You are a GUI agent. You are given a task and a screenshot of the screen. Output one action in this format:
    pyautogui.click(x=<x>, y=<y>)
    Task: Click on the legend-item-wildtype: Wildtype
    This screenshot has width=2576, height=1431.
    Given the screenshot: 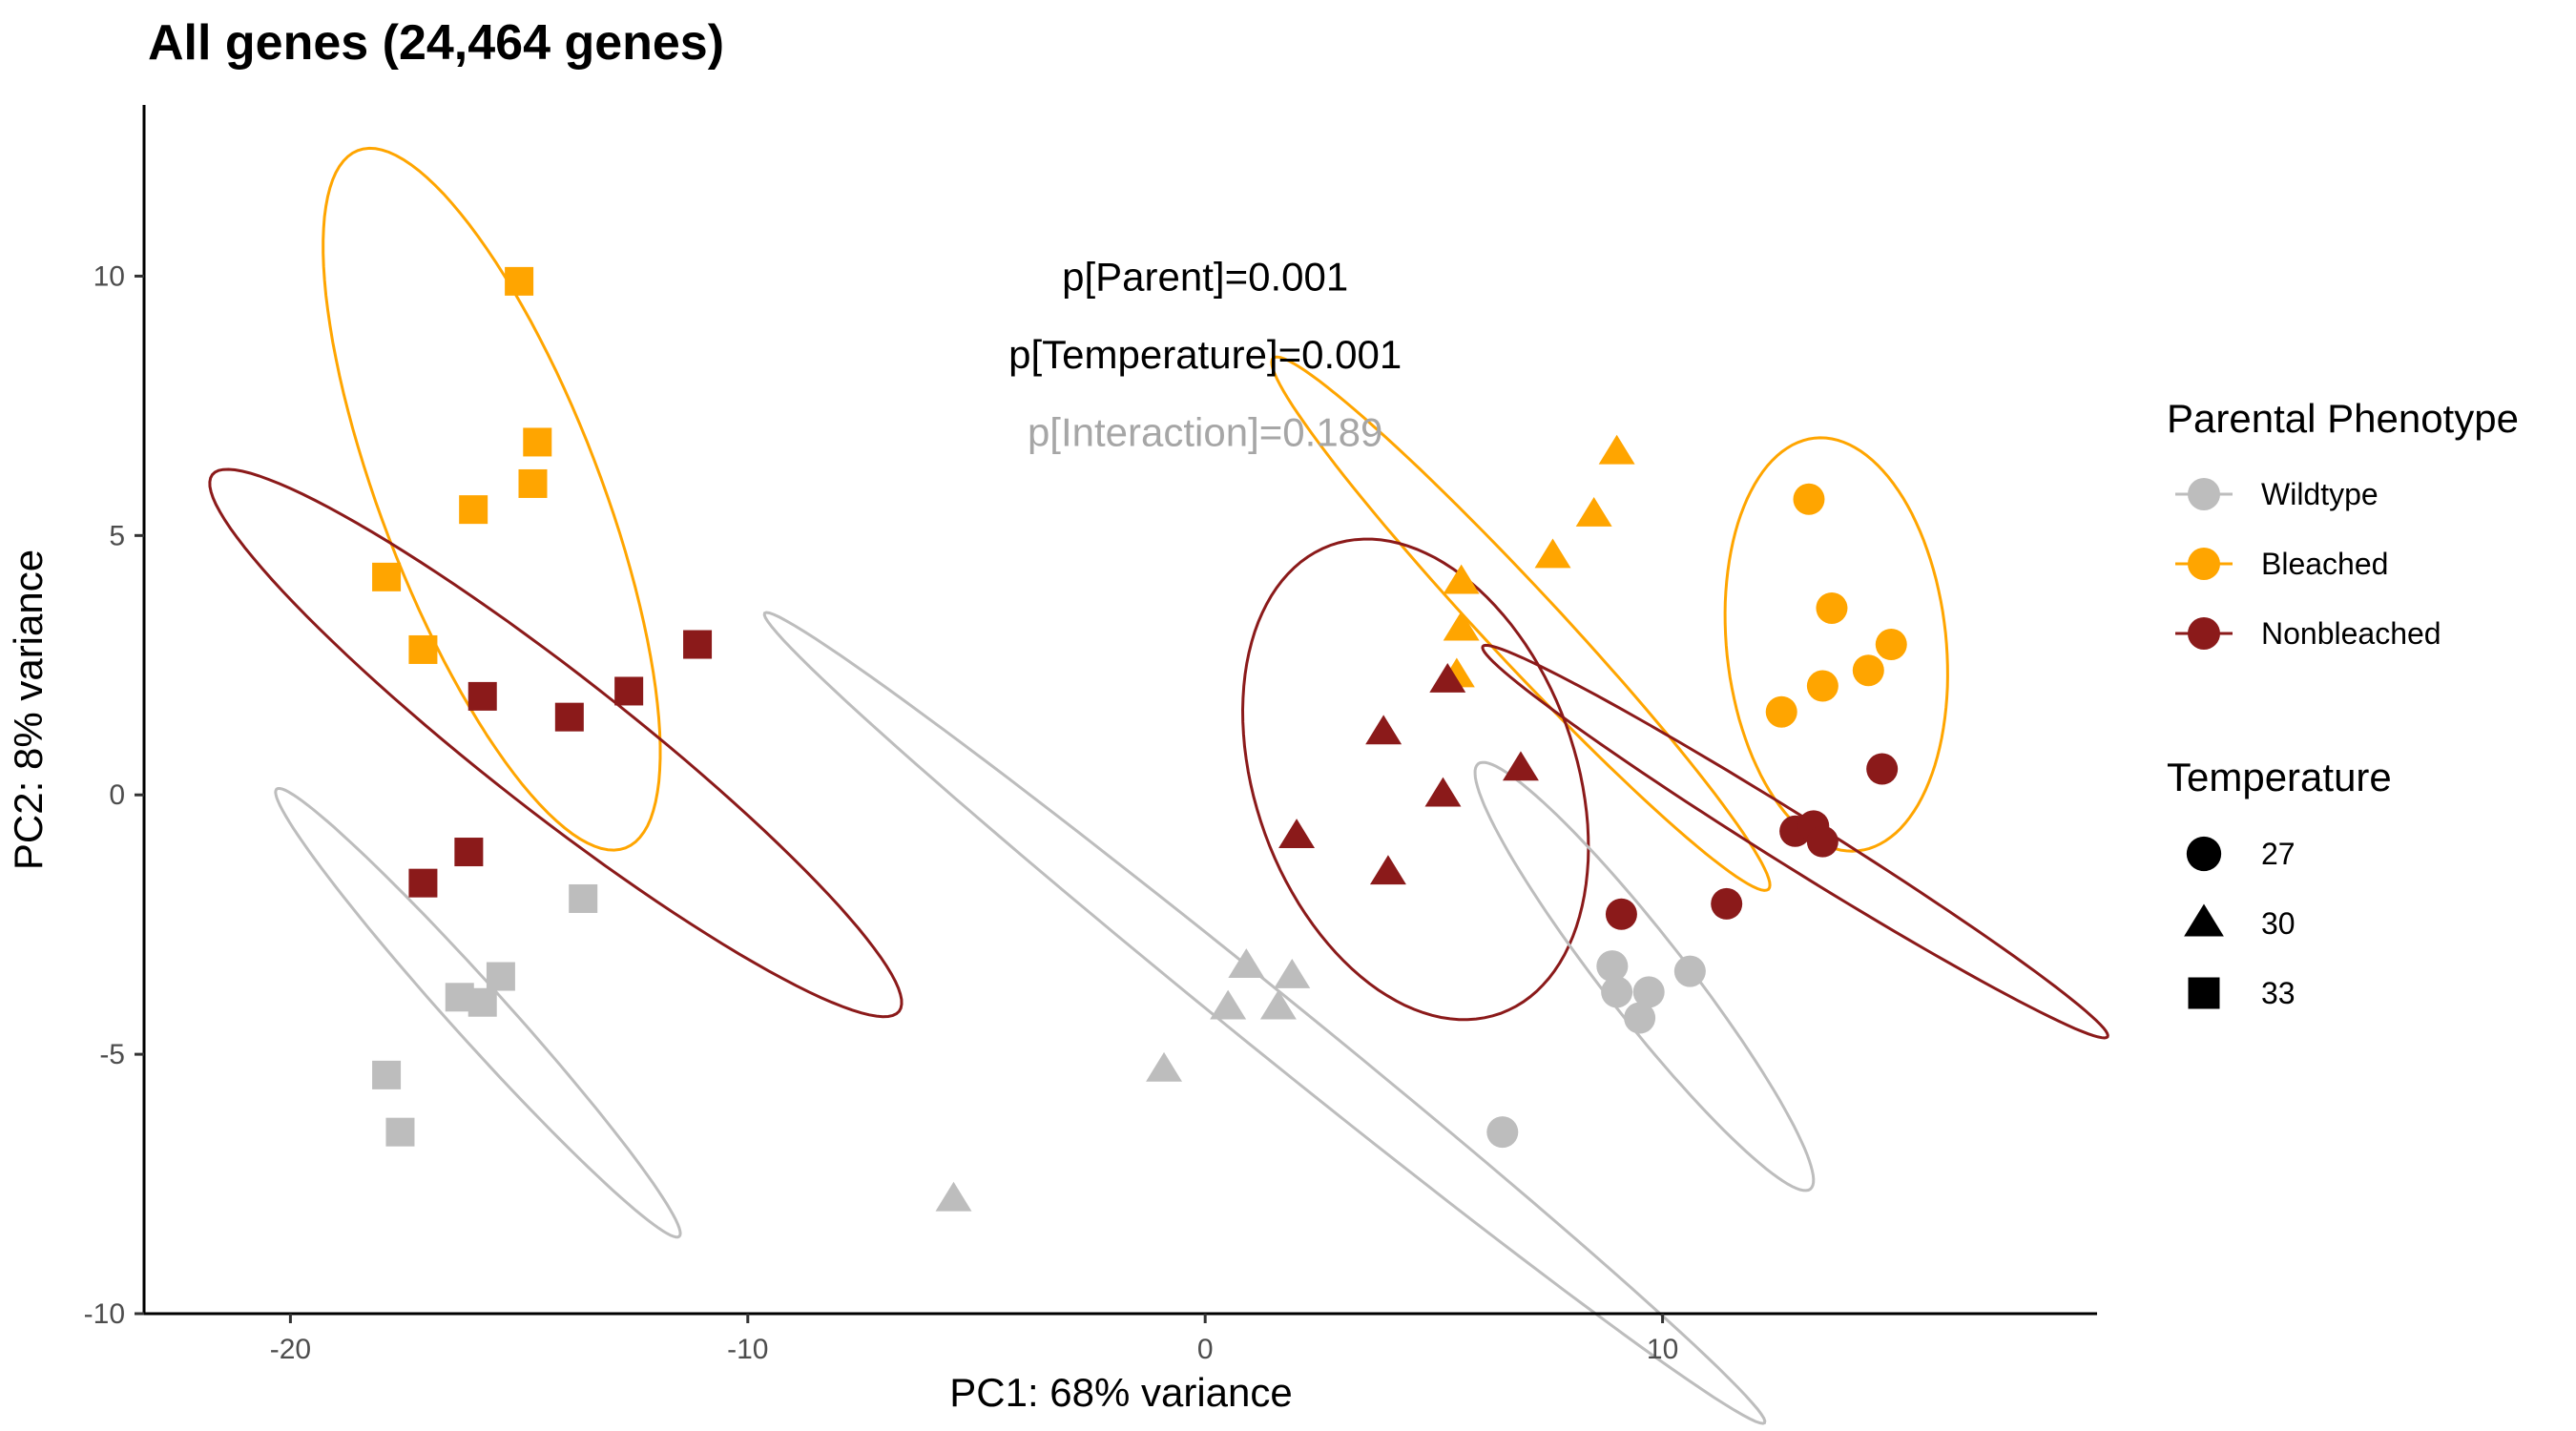 What is the action you would take?
    pyautogui.click(x=2277, y=494)
    